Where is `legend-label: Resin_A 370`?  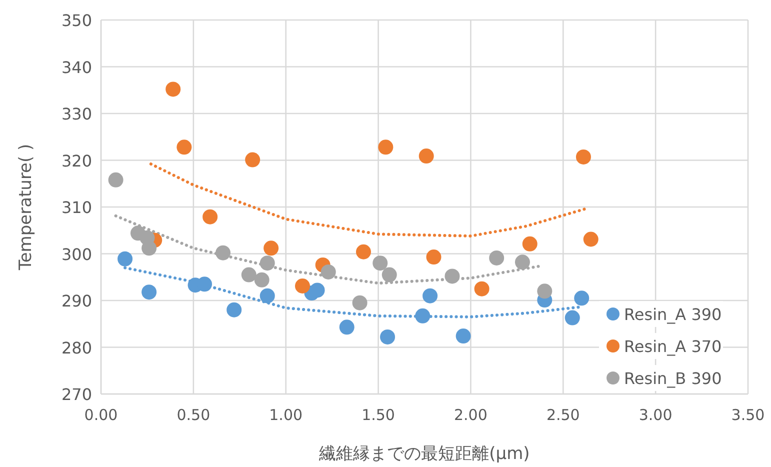 legend-label: Resin_A 370 is located at coordinates (673, 346).